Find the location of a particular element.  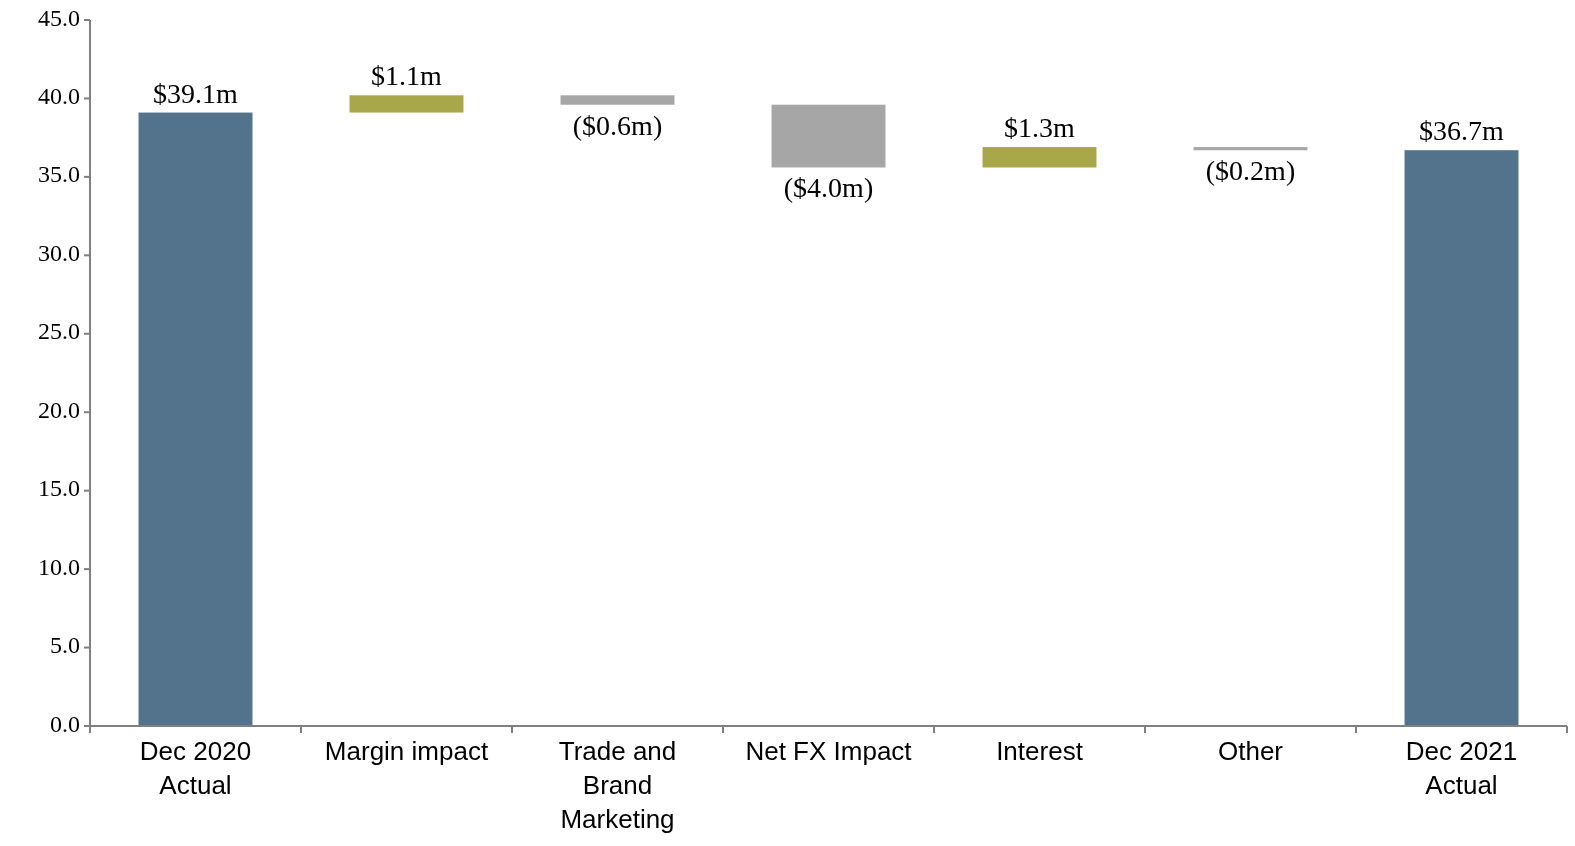

x-tick-label: Other is located at coordinates (1250, 751).